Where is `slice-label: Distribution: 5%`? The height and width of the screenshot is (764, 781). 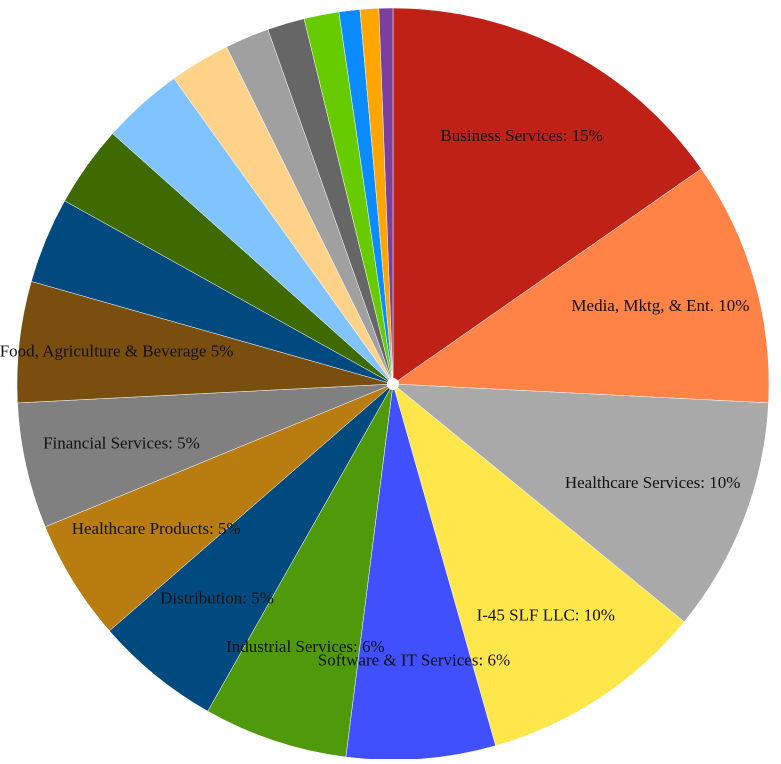
slice-label: Distribution: 5% is located at coordinates (217, 597).